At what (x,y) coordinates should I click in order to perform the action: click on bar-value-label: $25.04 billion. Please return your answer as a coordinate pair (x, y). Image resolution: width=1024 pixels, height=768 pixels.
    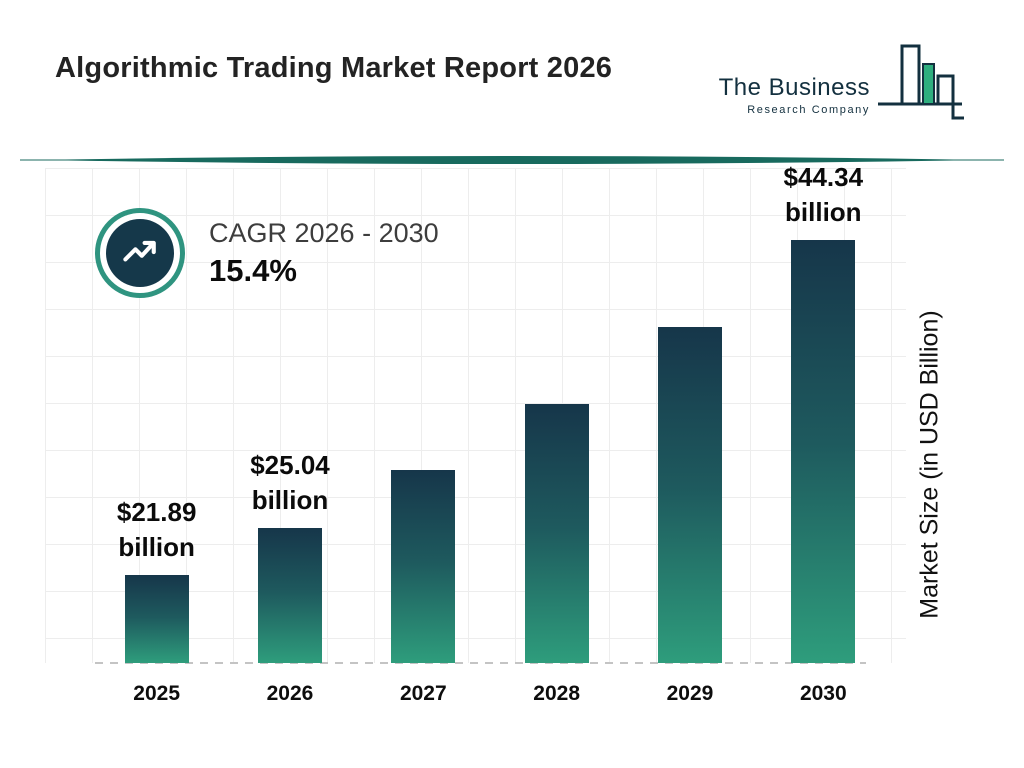
    Looking at the image, I should click on (290, 483).